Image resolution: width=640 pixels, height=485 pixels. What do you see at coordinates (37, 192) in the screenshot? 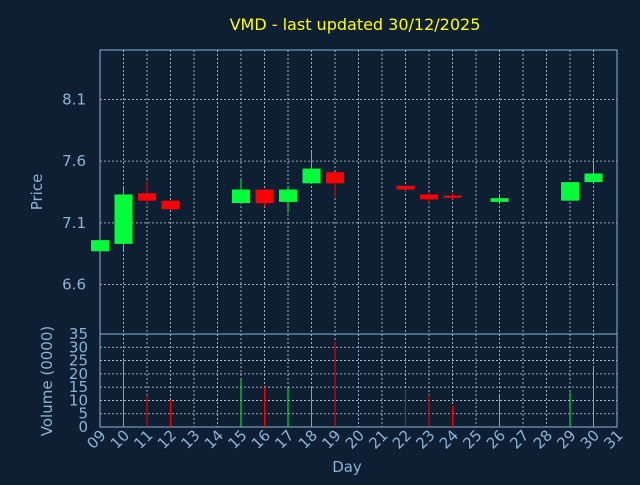
I see `price-axis-label: Price` at bounding box center [37, 192].